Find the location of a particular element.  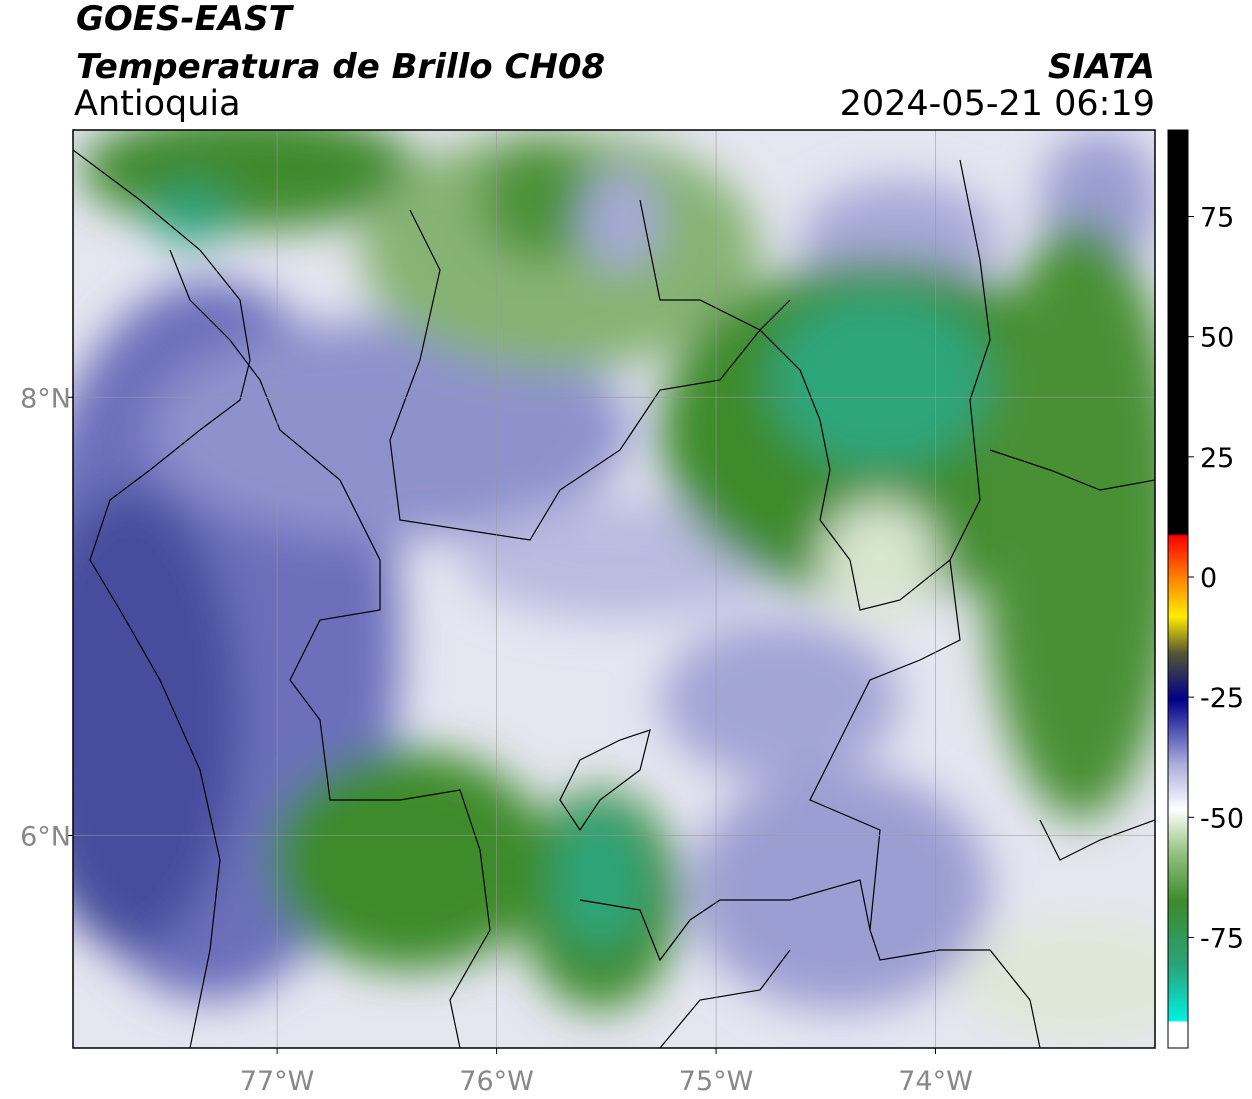

source: SIATA is located at coordinates (1101, 67).